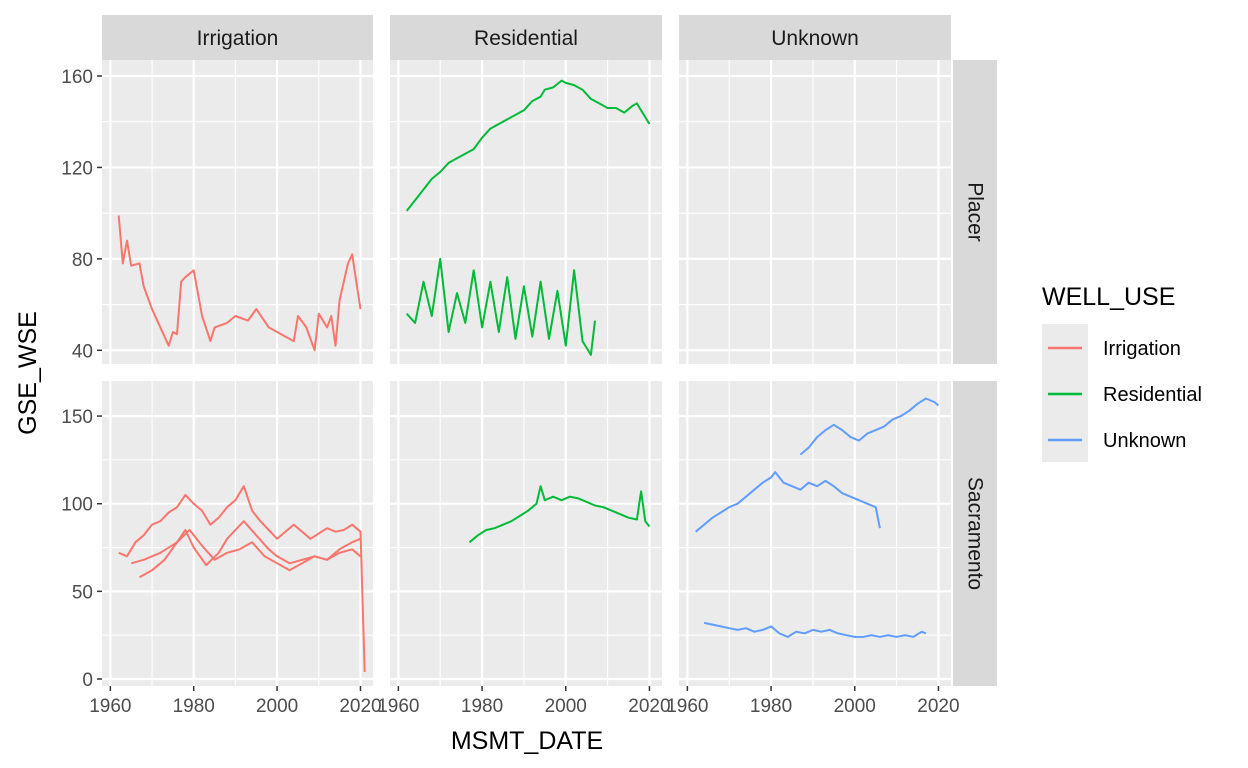 The width and height of the screenshot is (1248, 768). I want to click on legend-label: Residential, so click(1152, 395).